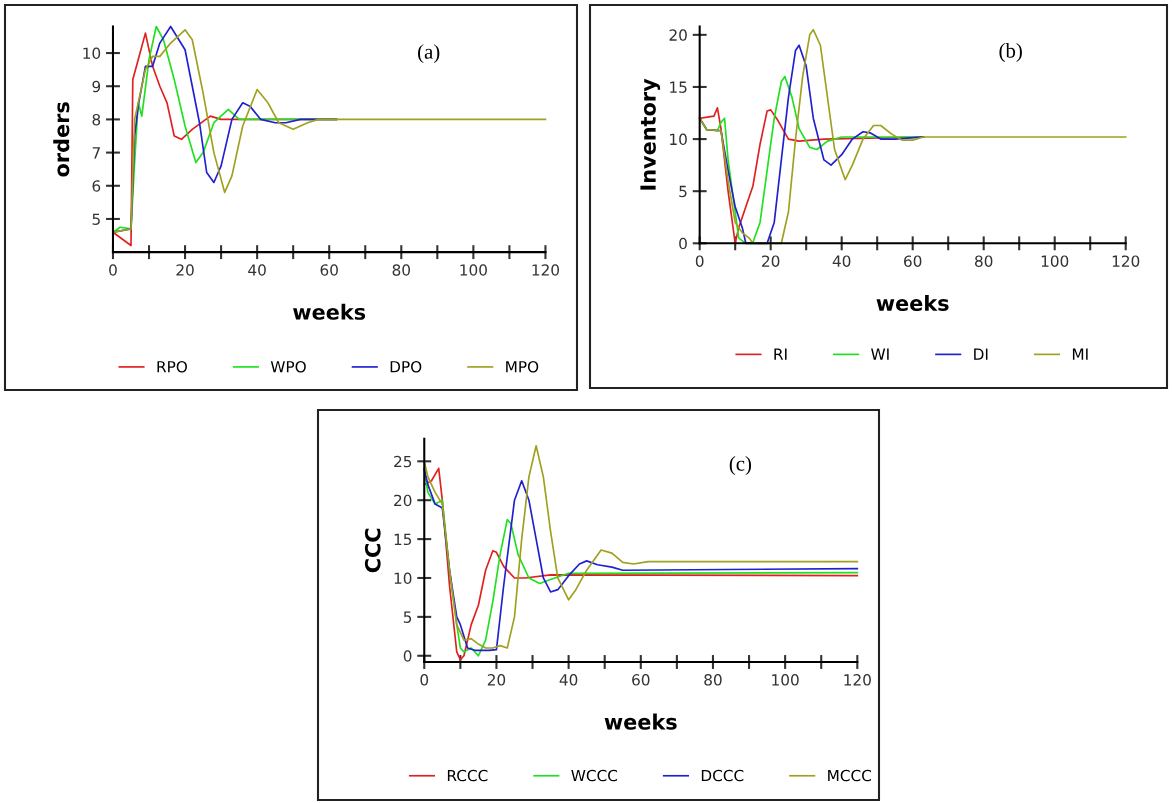 The width and height of the screenshot is (1172, 803). Describe the element at coordinates (880, 354) in the screenshot. I see `legend-label: WI` at that location.